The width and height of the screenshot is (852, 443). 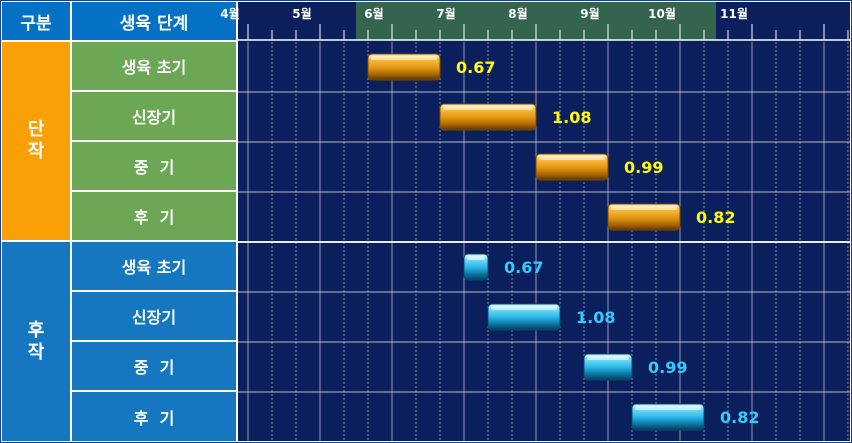 What do you see at coordinates (589, 13) in the screenshot?
I see `month-label: 9월` at bounding box center [589, 13].